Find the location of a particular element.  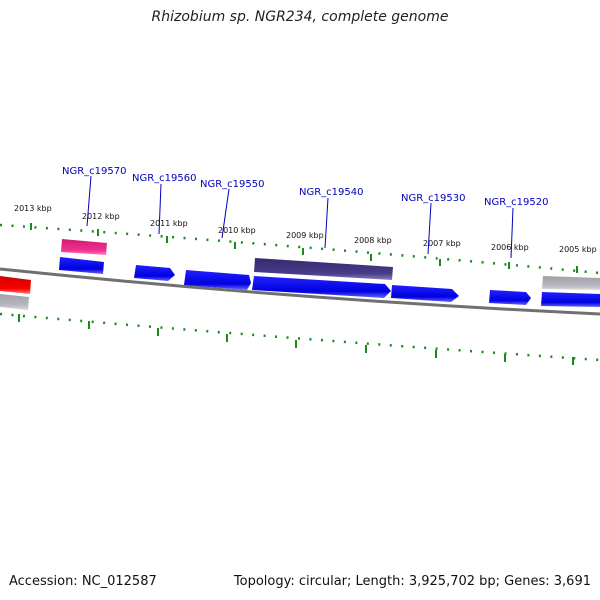

gene-label: NGR_c19530 is located at coordinates (433, 198).